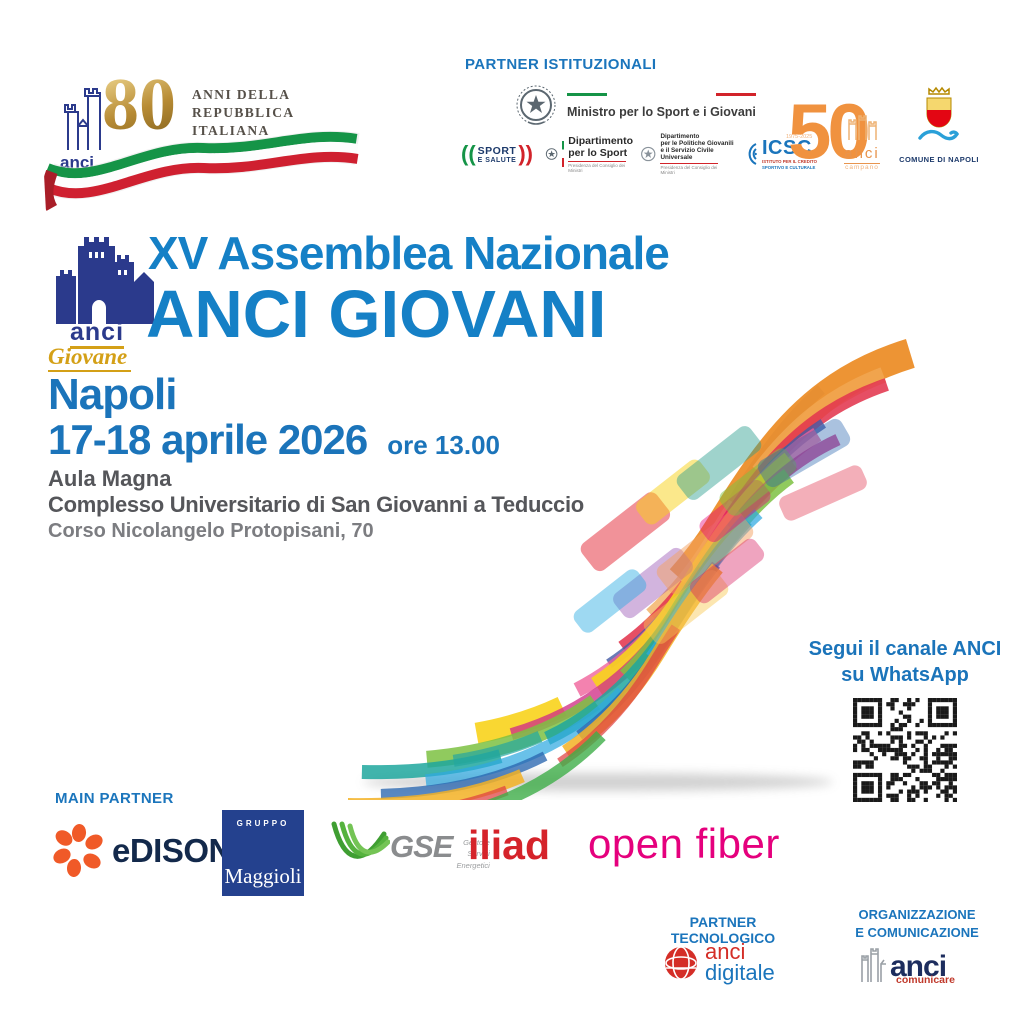  Describe the element at coordinates (110, 478) in the screenshot. I see `venue-hall: Aula Magna` at that location.